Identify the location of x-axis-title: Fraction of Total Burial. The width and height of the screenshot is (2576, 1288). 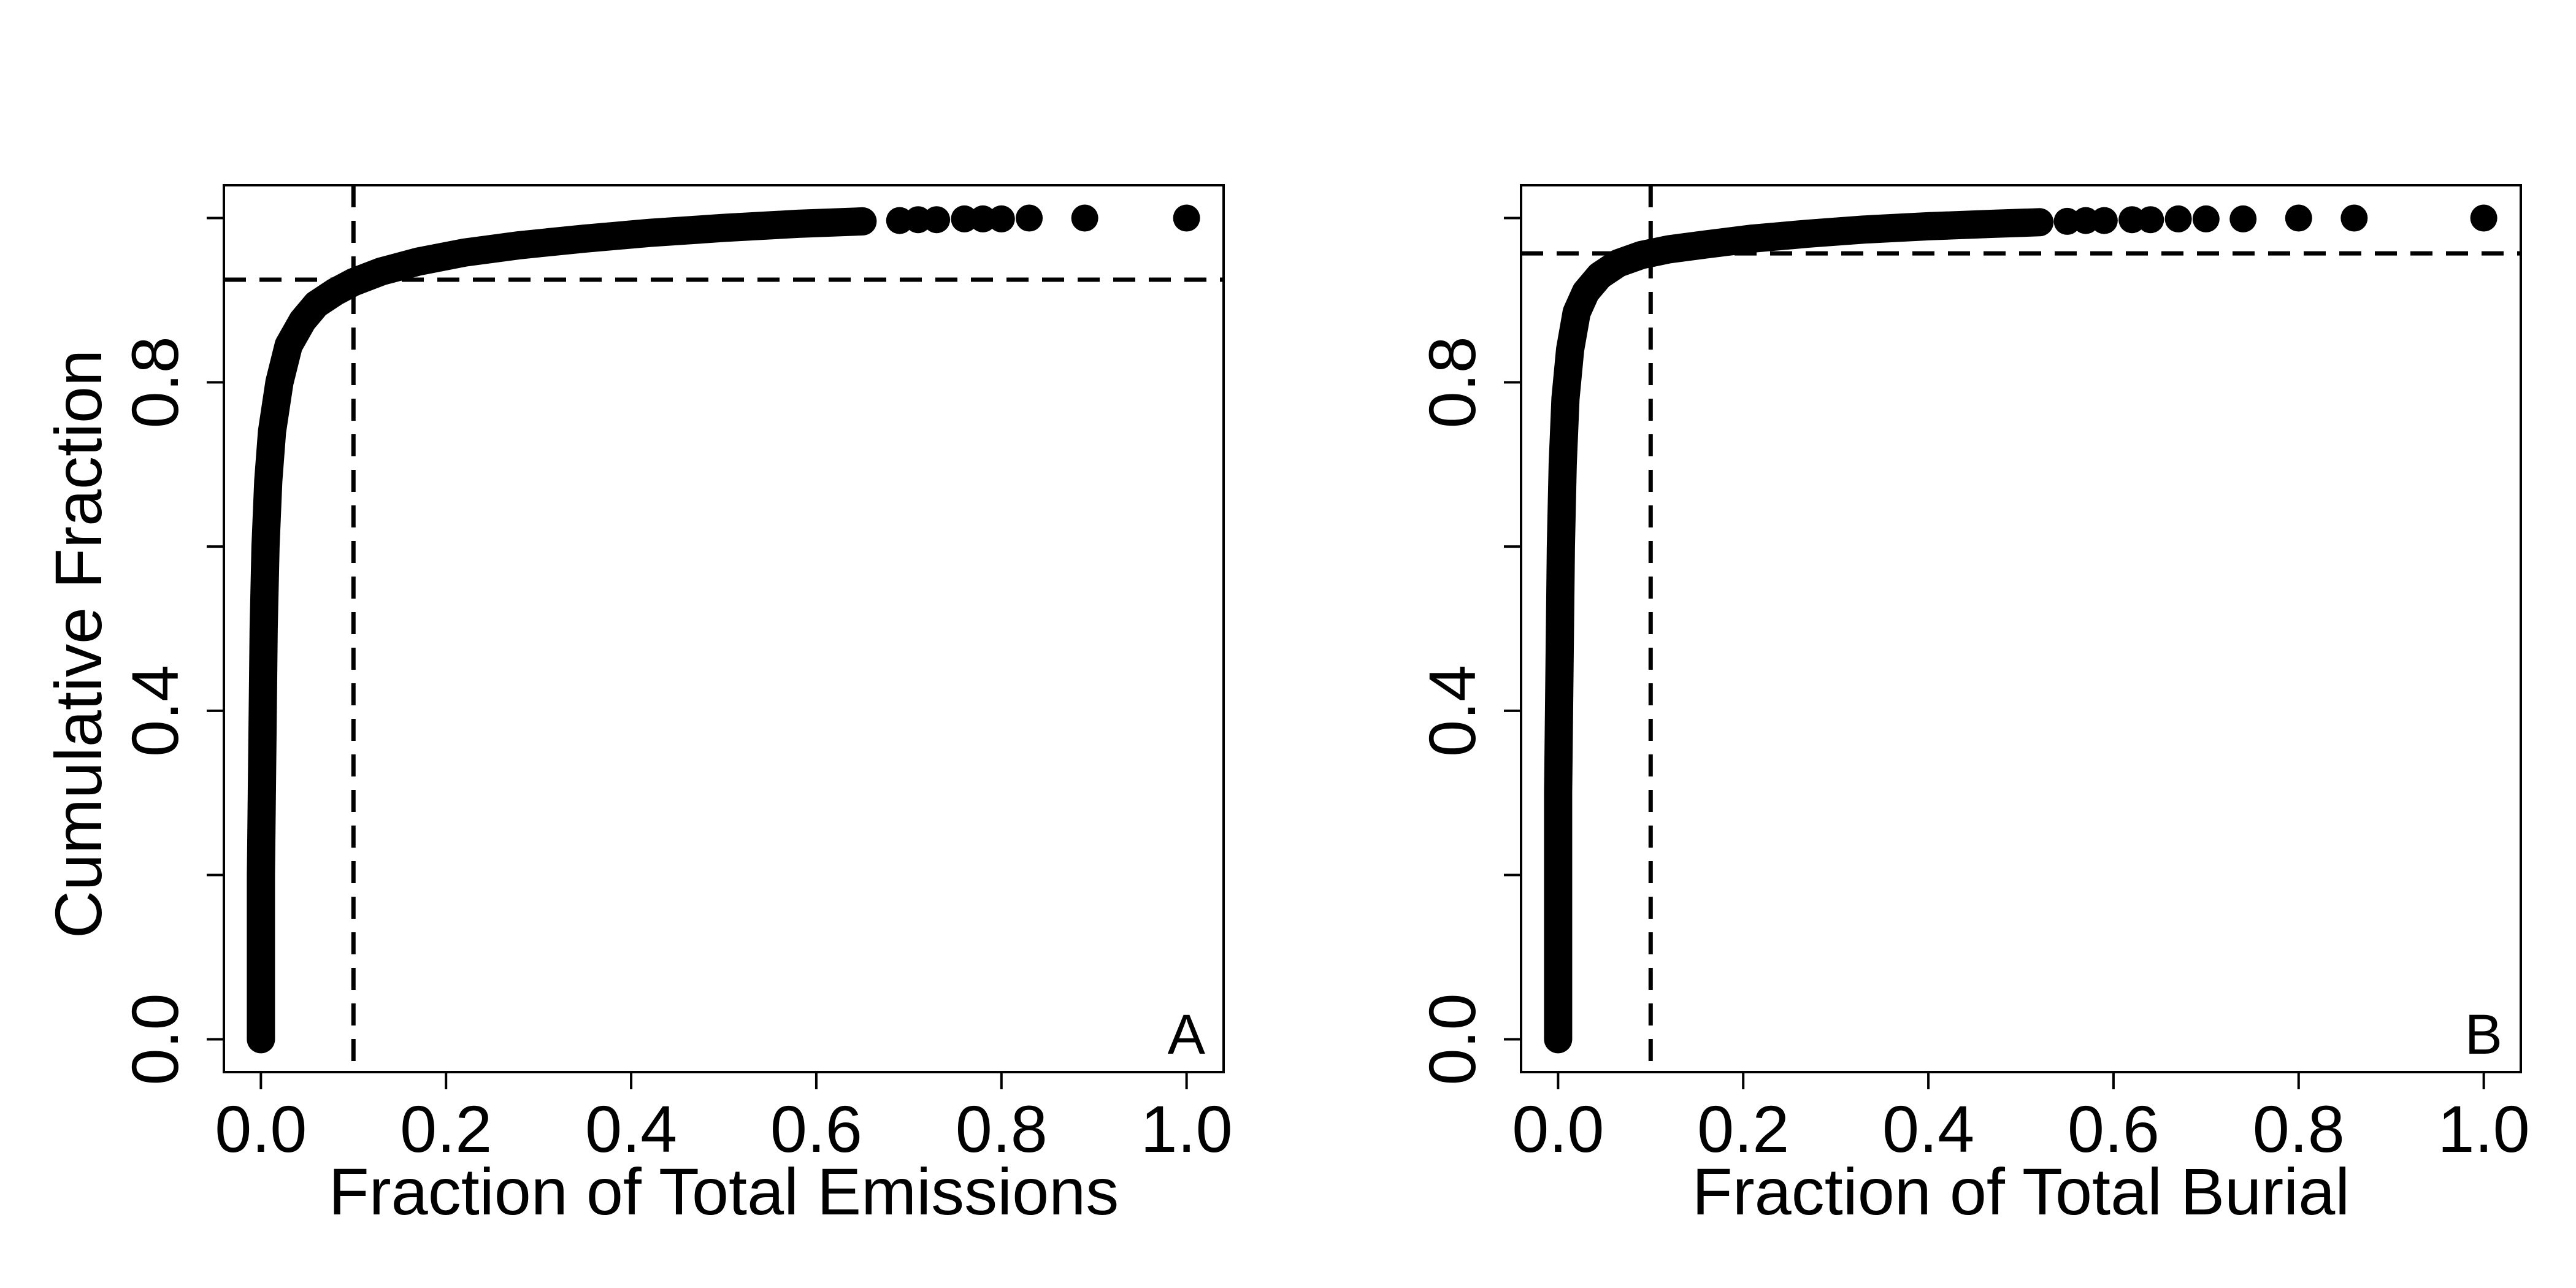
(2021, 1191).